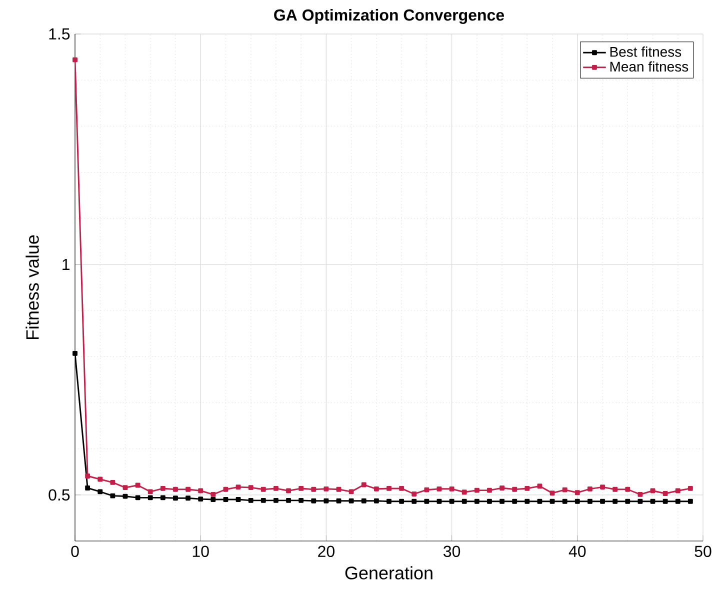 This screenshot has height=608, width=713. What do you see at coordinates (388, 573) in the screenshot?
I see `x-axis-title: Generation` at bounding box center [388, 573].